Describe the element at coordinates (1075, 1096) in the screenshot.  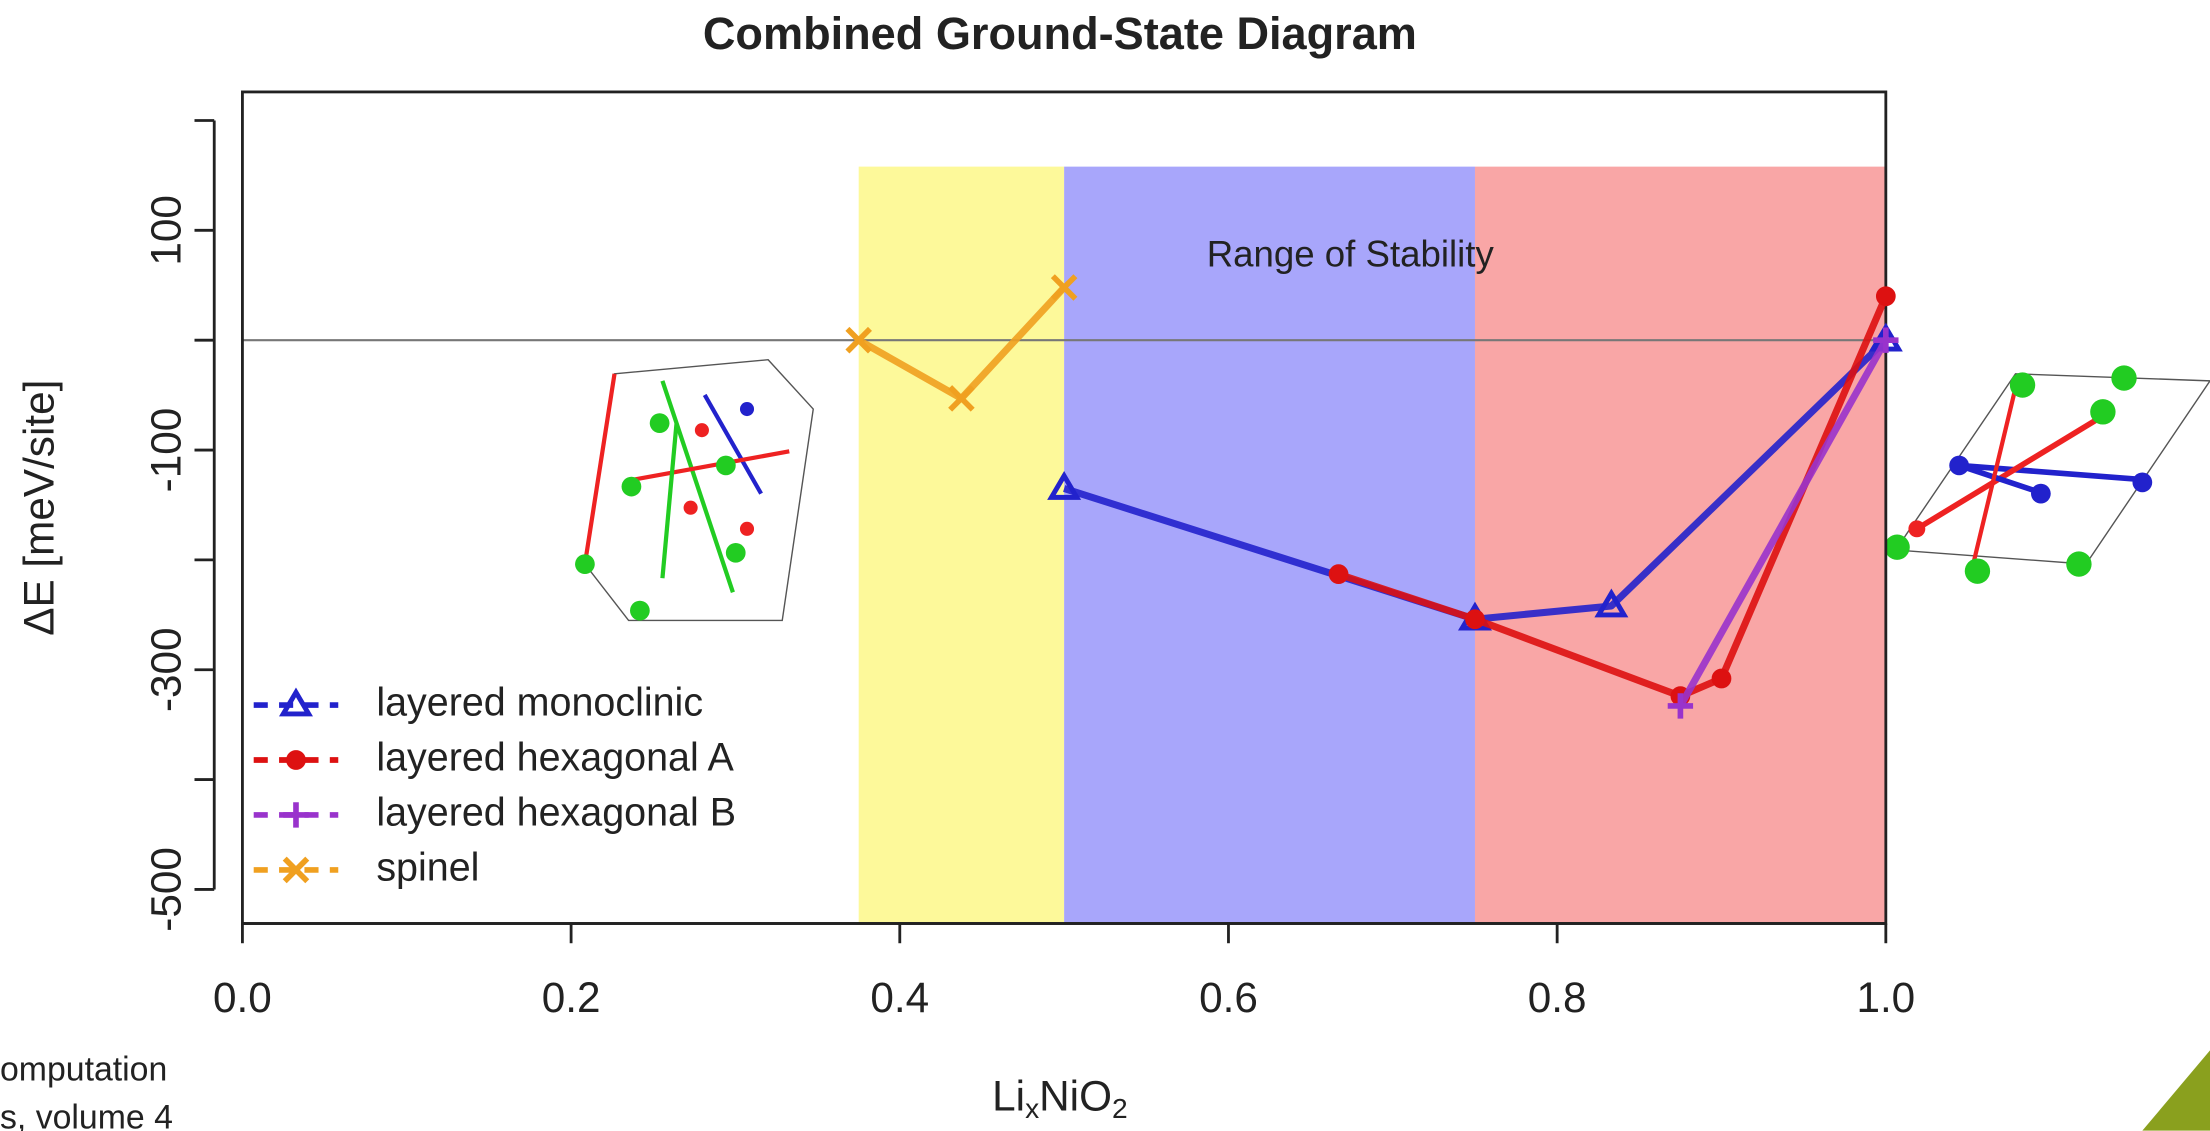
I see `x-axis-label-part: NiO` at that location.